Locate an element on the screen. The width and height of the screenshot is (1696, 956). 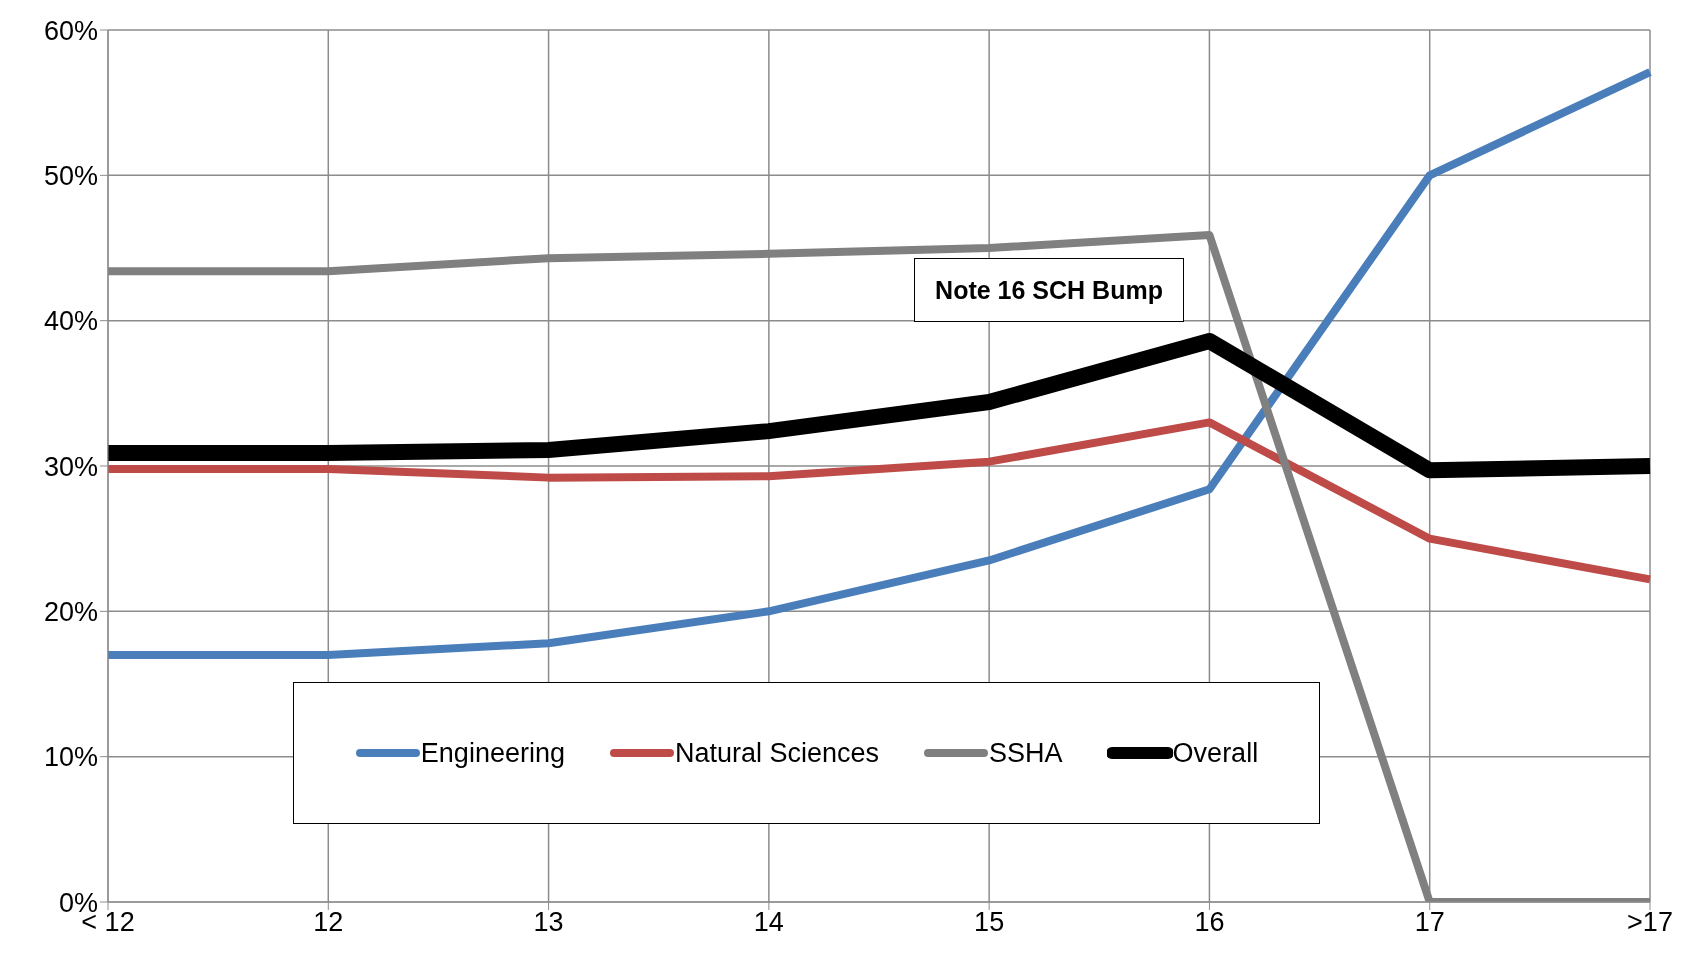
x-tick-label: 15 is located at coordinates (989, 922).